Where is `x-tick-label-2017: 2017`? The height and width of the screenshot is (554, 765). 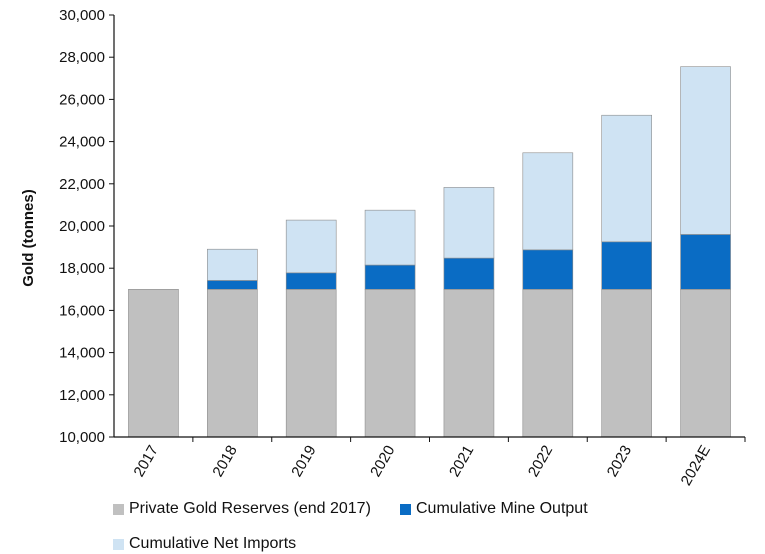 x-tick-label-2017: 2017 is located at coordinates (145, 461).